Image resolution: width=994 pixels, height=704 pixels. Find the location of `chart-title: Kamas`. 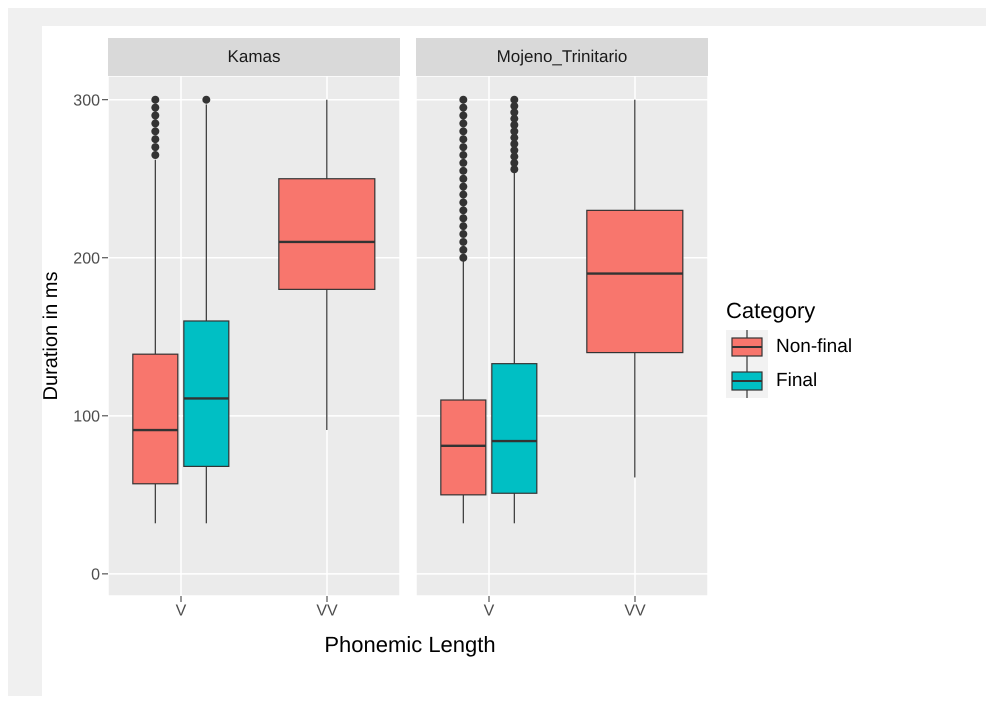

chart-title: Kamas is located at coordinates (254, 57).